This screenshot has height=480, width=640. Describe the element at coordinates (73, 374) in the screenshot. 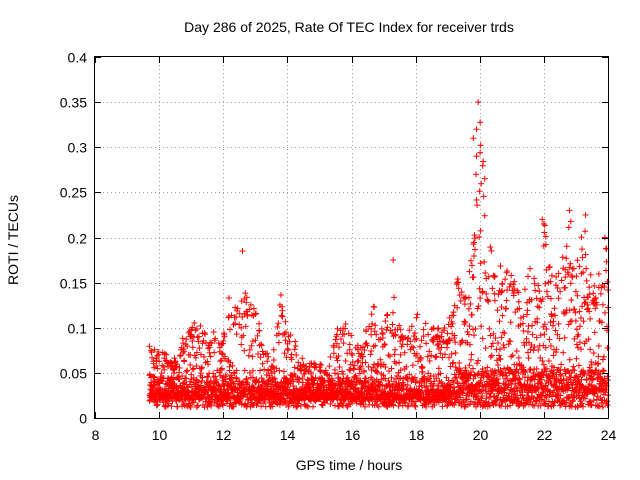

I see `y-tick-label: 0.05` at that location.